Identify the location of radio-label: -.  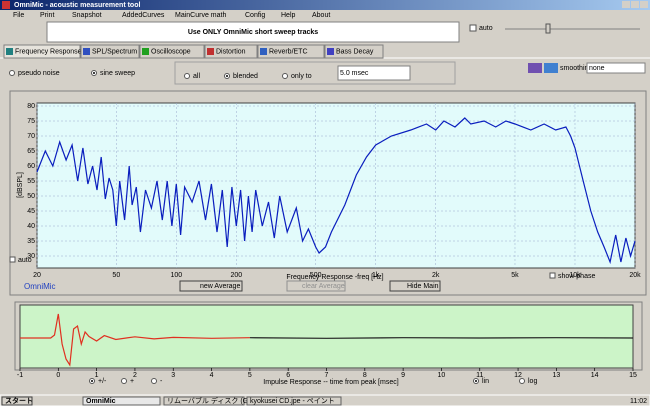
(161, 381).